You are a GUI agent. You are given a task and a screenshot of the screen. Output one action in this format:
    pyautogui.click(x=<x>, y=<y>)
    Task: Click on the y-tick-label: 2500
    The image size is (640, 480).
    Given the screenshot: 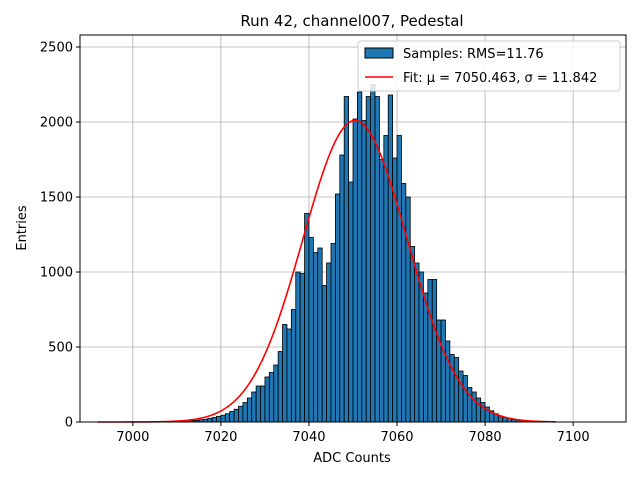 What is the action you would take?
    pyautogui.click(x=56, y=48)
    